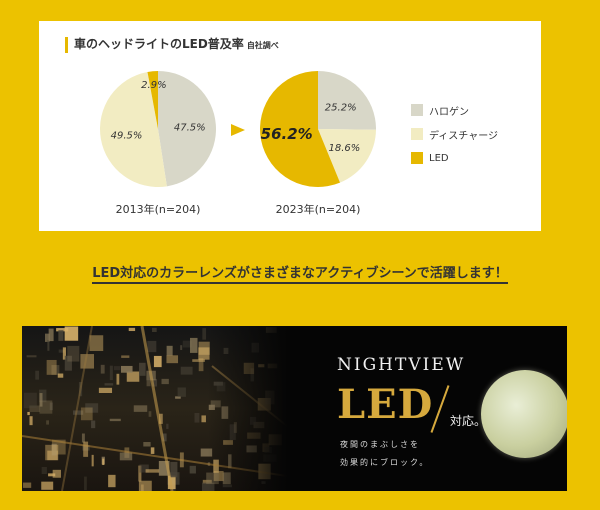 This screenshot has width=600, height=510. I want to click on chart-subtitle: 自社調べ, so click(262, 45).